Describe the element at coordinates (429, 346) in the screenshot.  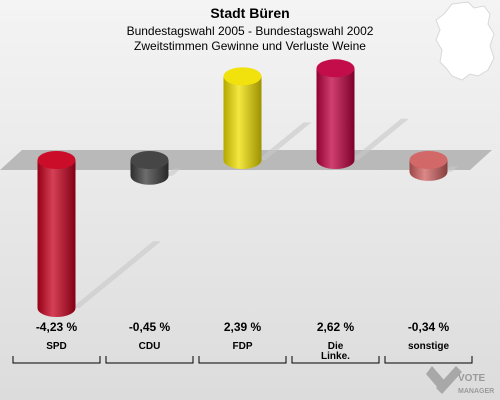
I see `category-label: sonstige` at that location.